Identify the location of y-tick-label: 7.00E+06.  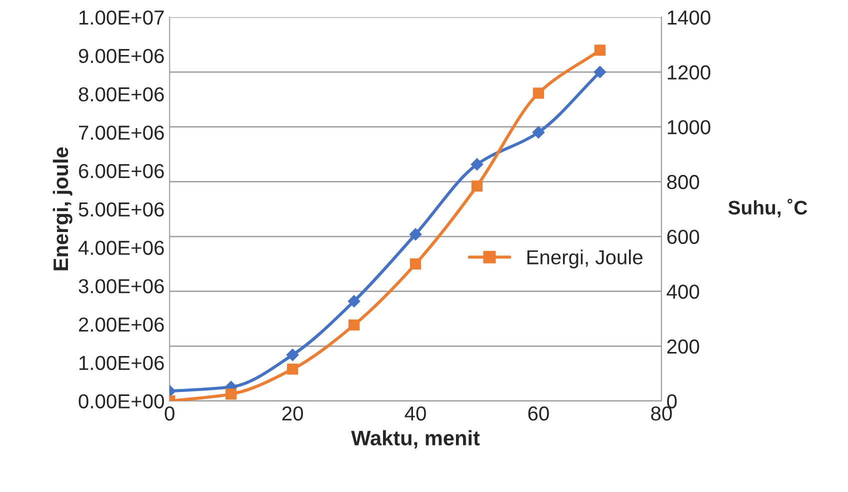
(121, 133).